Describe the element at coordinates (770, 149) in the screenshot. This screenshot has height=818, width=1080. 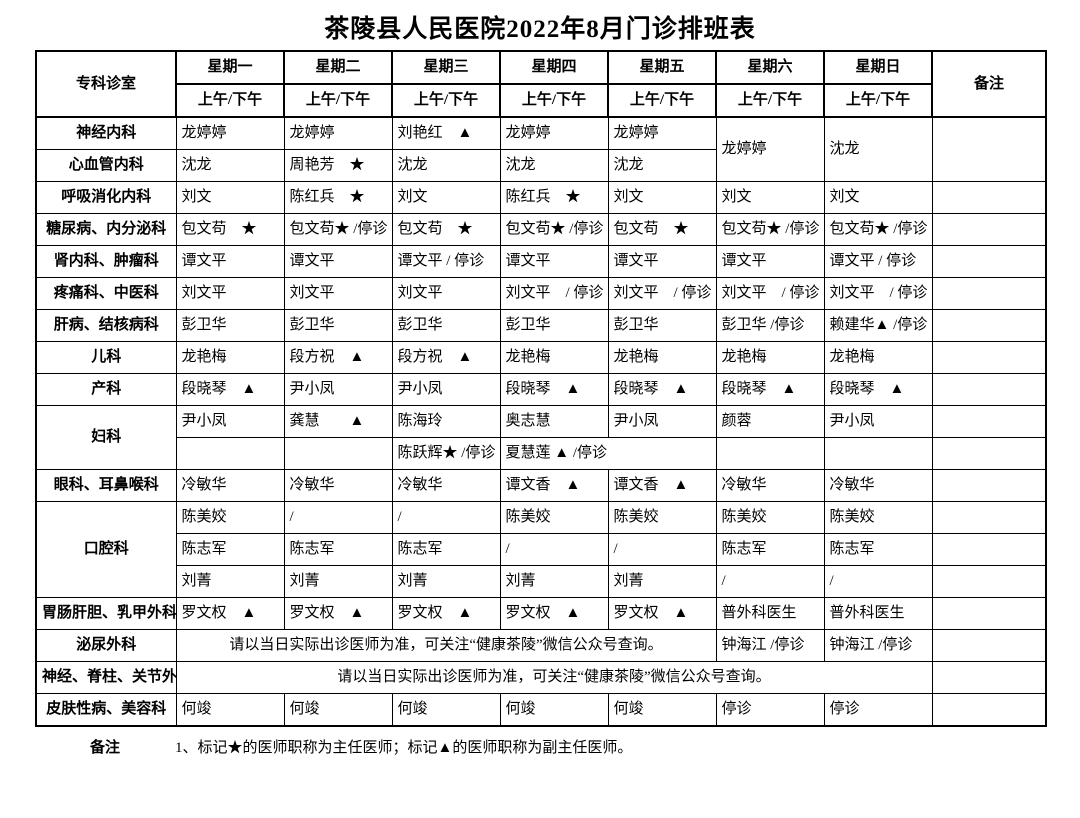
I see `schedule-cell: 龙婷婷` at that location.